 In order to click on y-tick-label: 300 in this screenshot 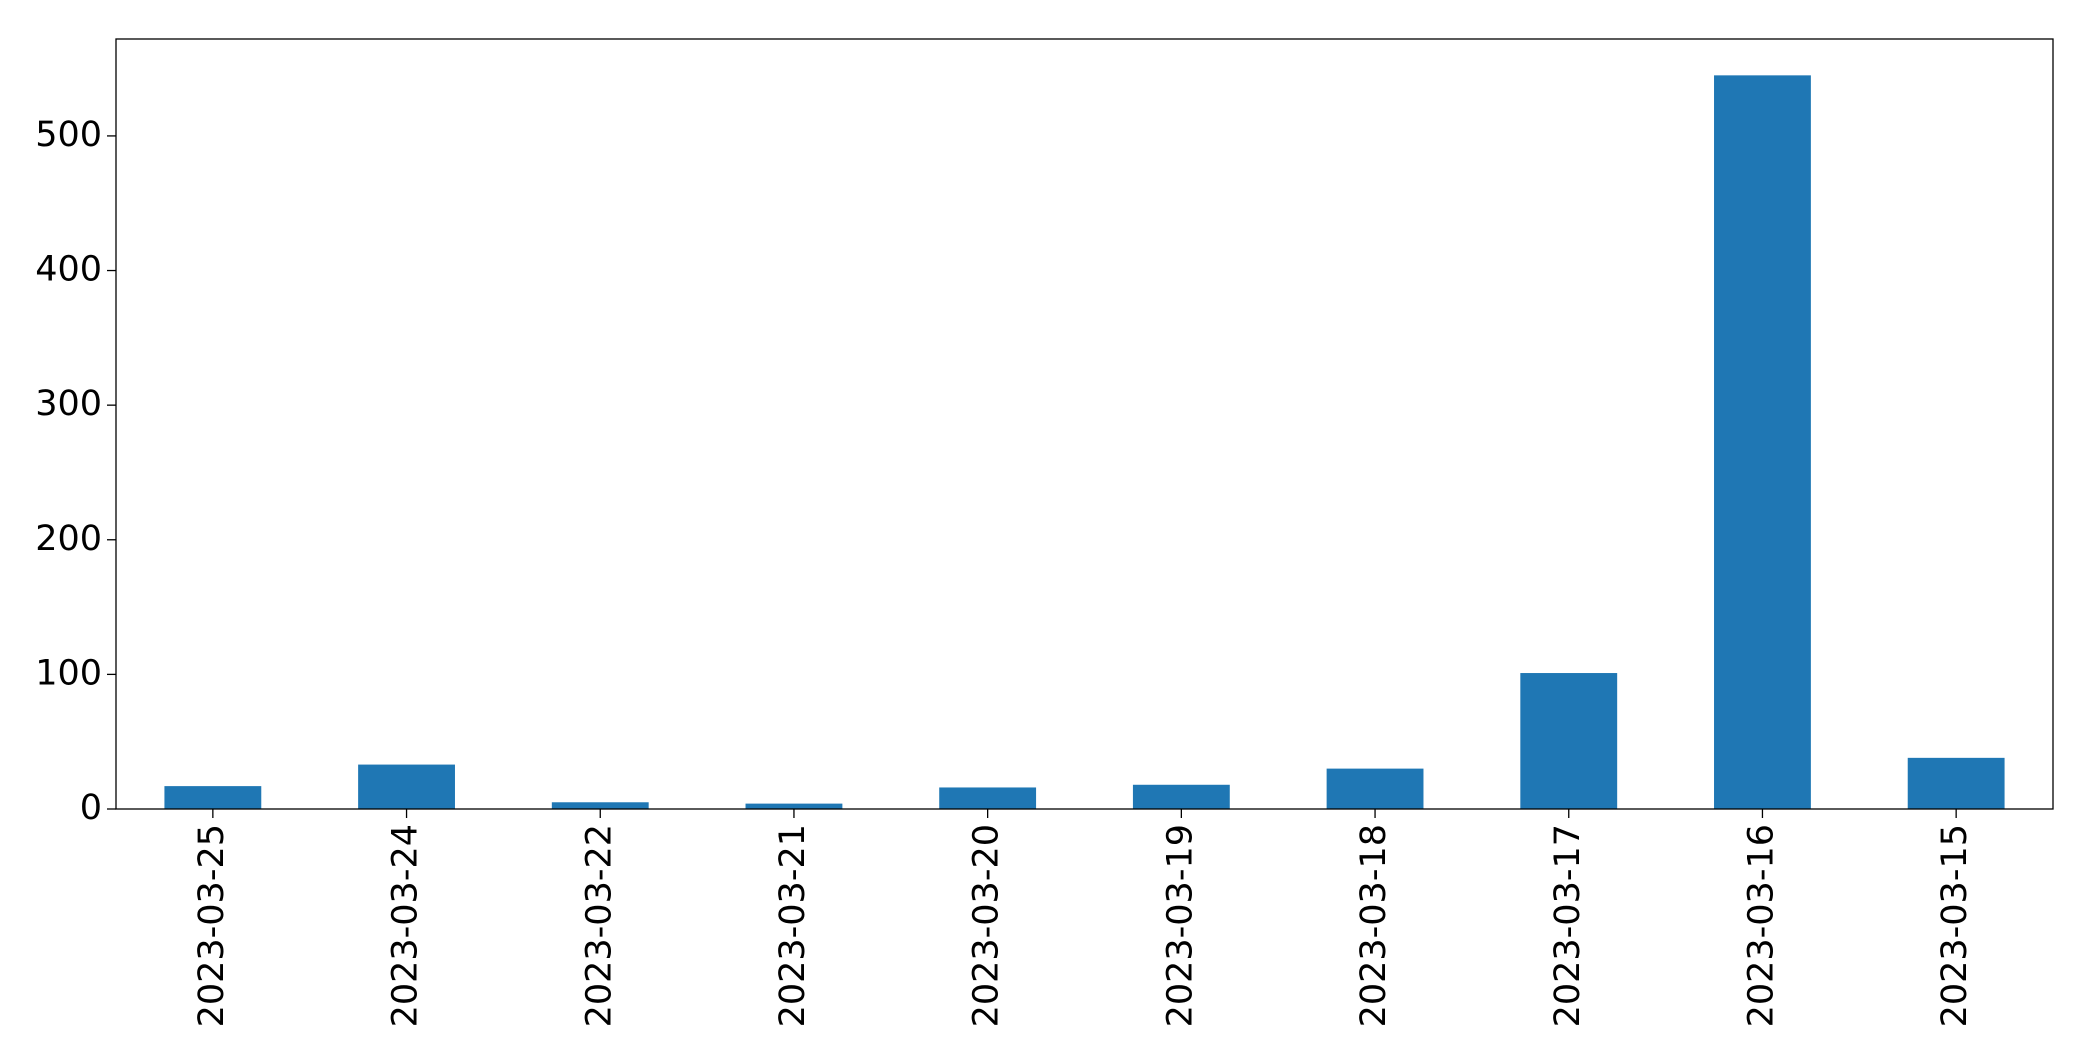, I will do `click(68, 404)`.